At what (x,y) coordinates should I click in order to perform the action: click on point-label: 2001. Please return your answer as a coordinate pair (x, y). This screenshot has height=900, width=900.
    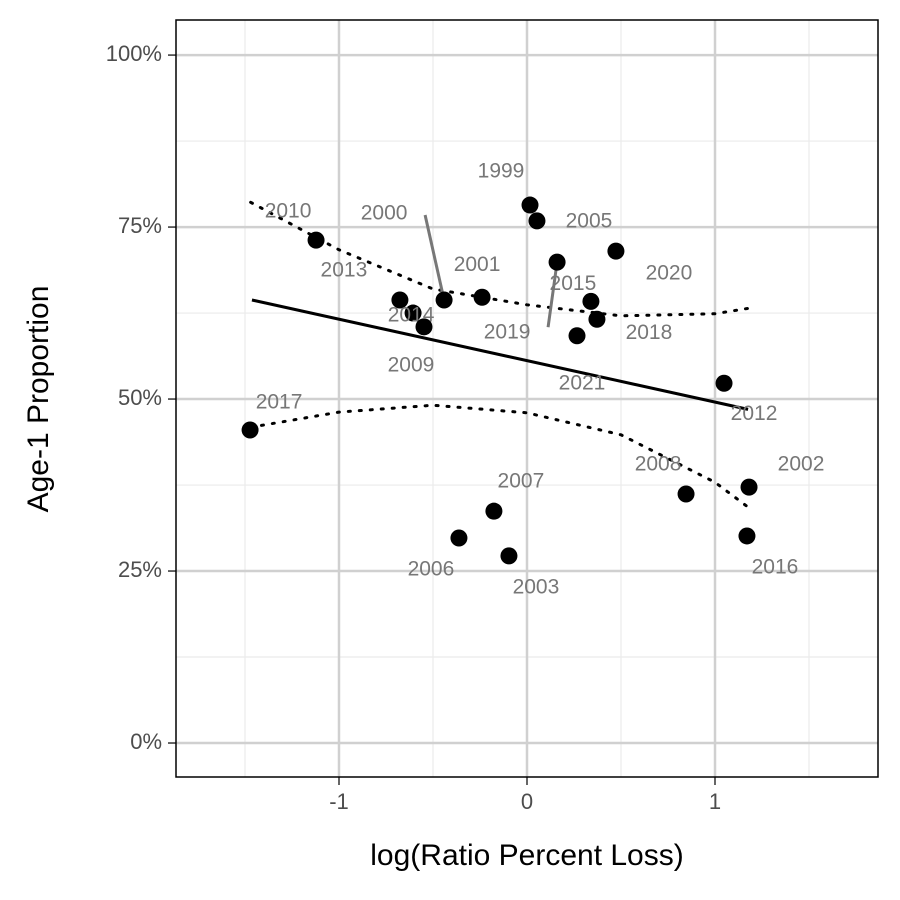
    Looking at the image, I should click on (477, 264).